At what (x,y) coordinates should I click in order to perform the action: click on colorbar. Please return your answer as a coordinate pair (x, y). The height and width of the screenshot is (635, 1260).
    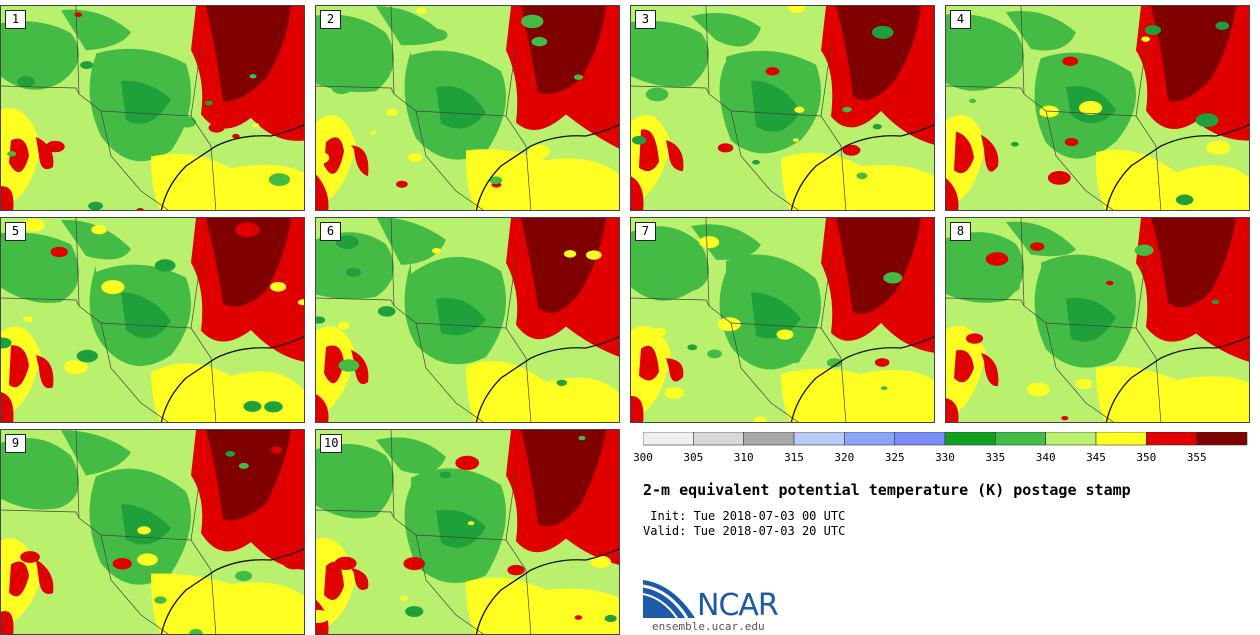
    Looking at the image, I should click on (945, 439).